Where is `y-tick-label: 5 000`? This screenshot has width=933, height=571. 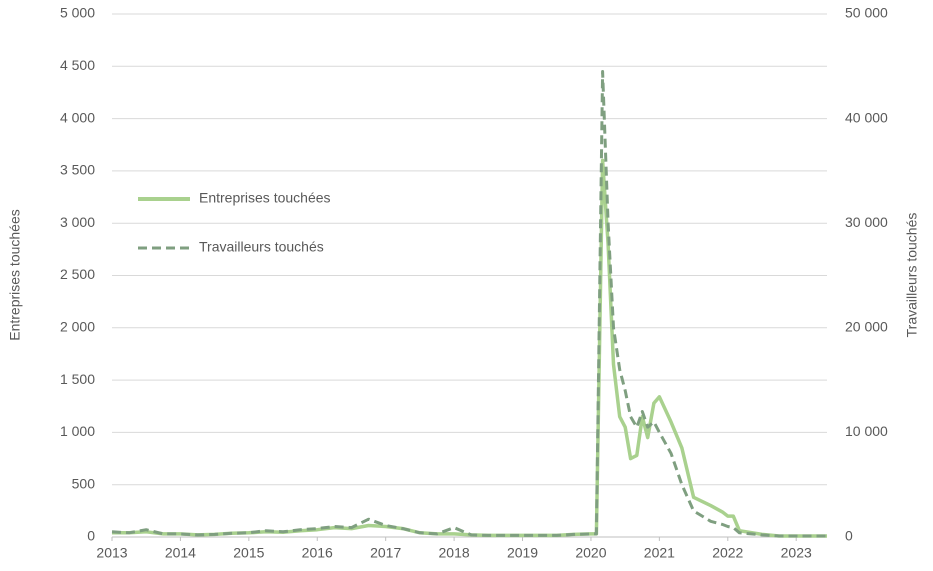
y-tick-label: 5 000 is located at coordinates (77, 13).